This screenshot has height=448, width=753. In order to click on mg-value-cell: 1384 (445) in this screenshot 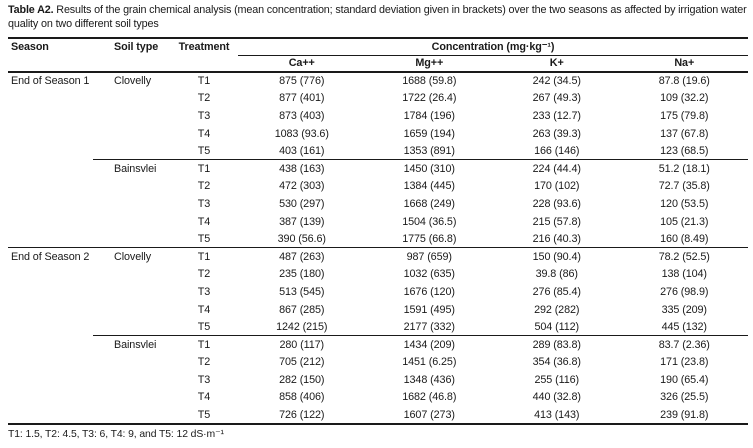, I will do `click(429, 186)`.